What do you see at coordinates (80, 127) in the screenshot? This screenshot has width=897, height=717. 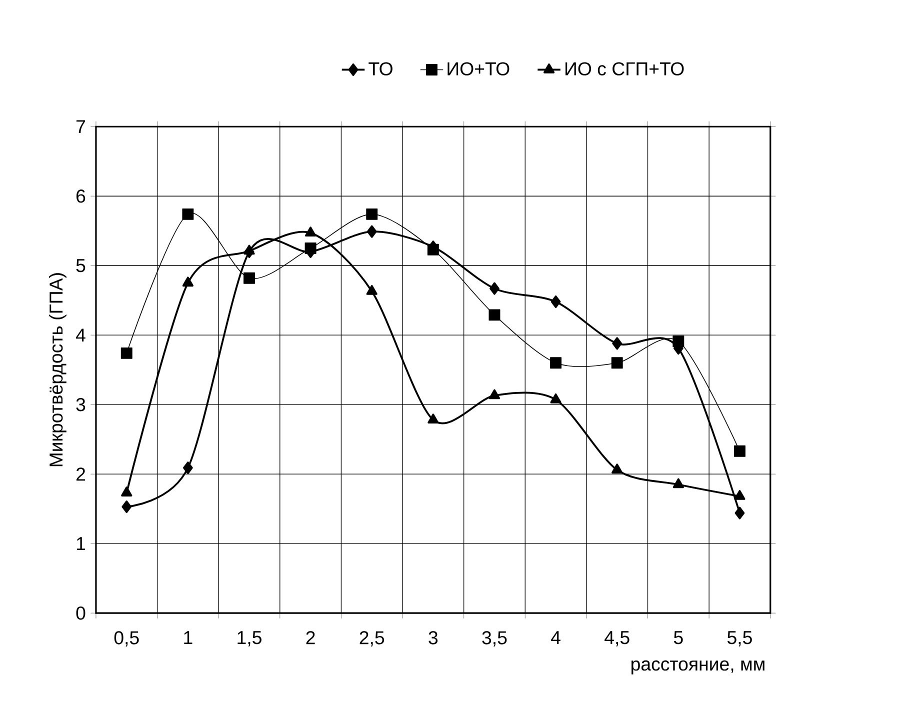 I see `y-tick-label: 7` at bounding box center [80, 127].